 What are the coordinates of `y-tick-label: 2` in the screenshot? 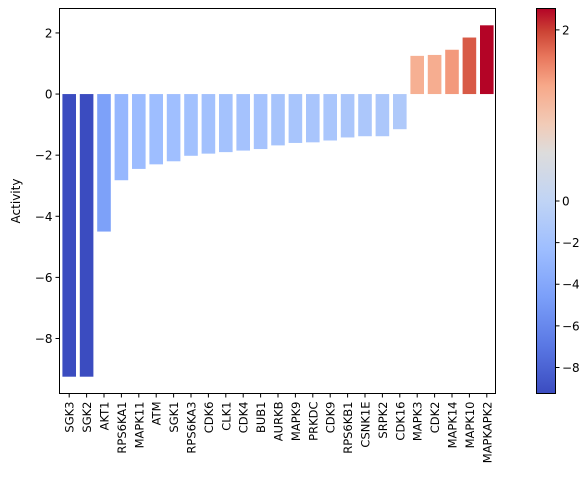 It's located at (49, 33).